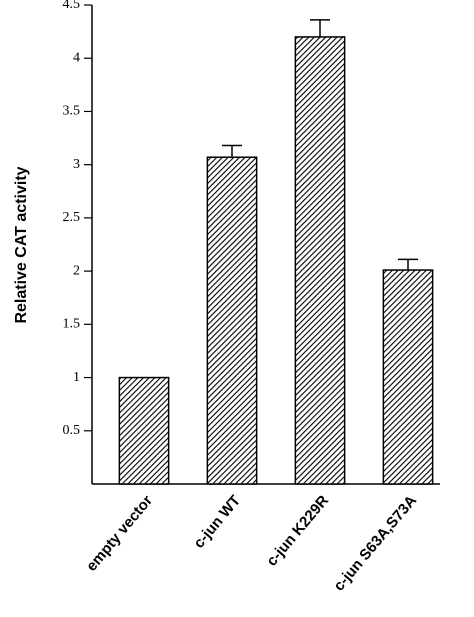 Image resolution: width=474 pixels, height=617 pixels. I want to click on y-tick-label: 1, so click(76, 377).